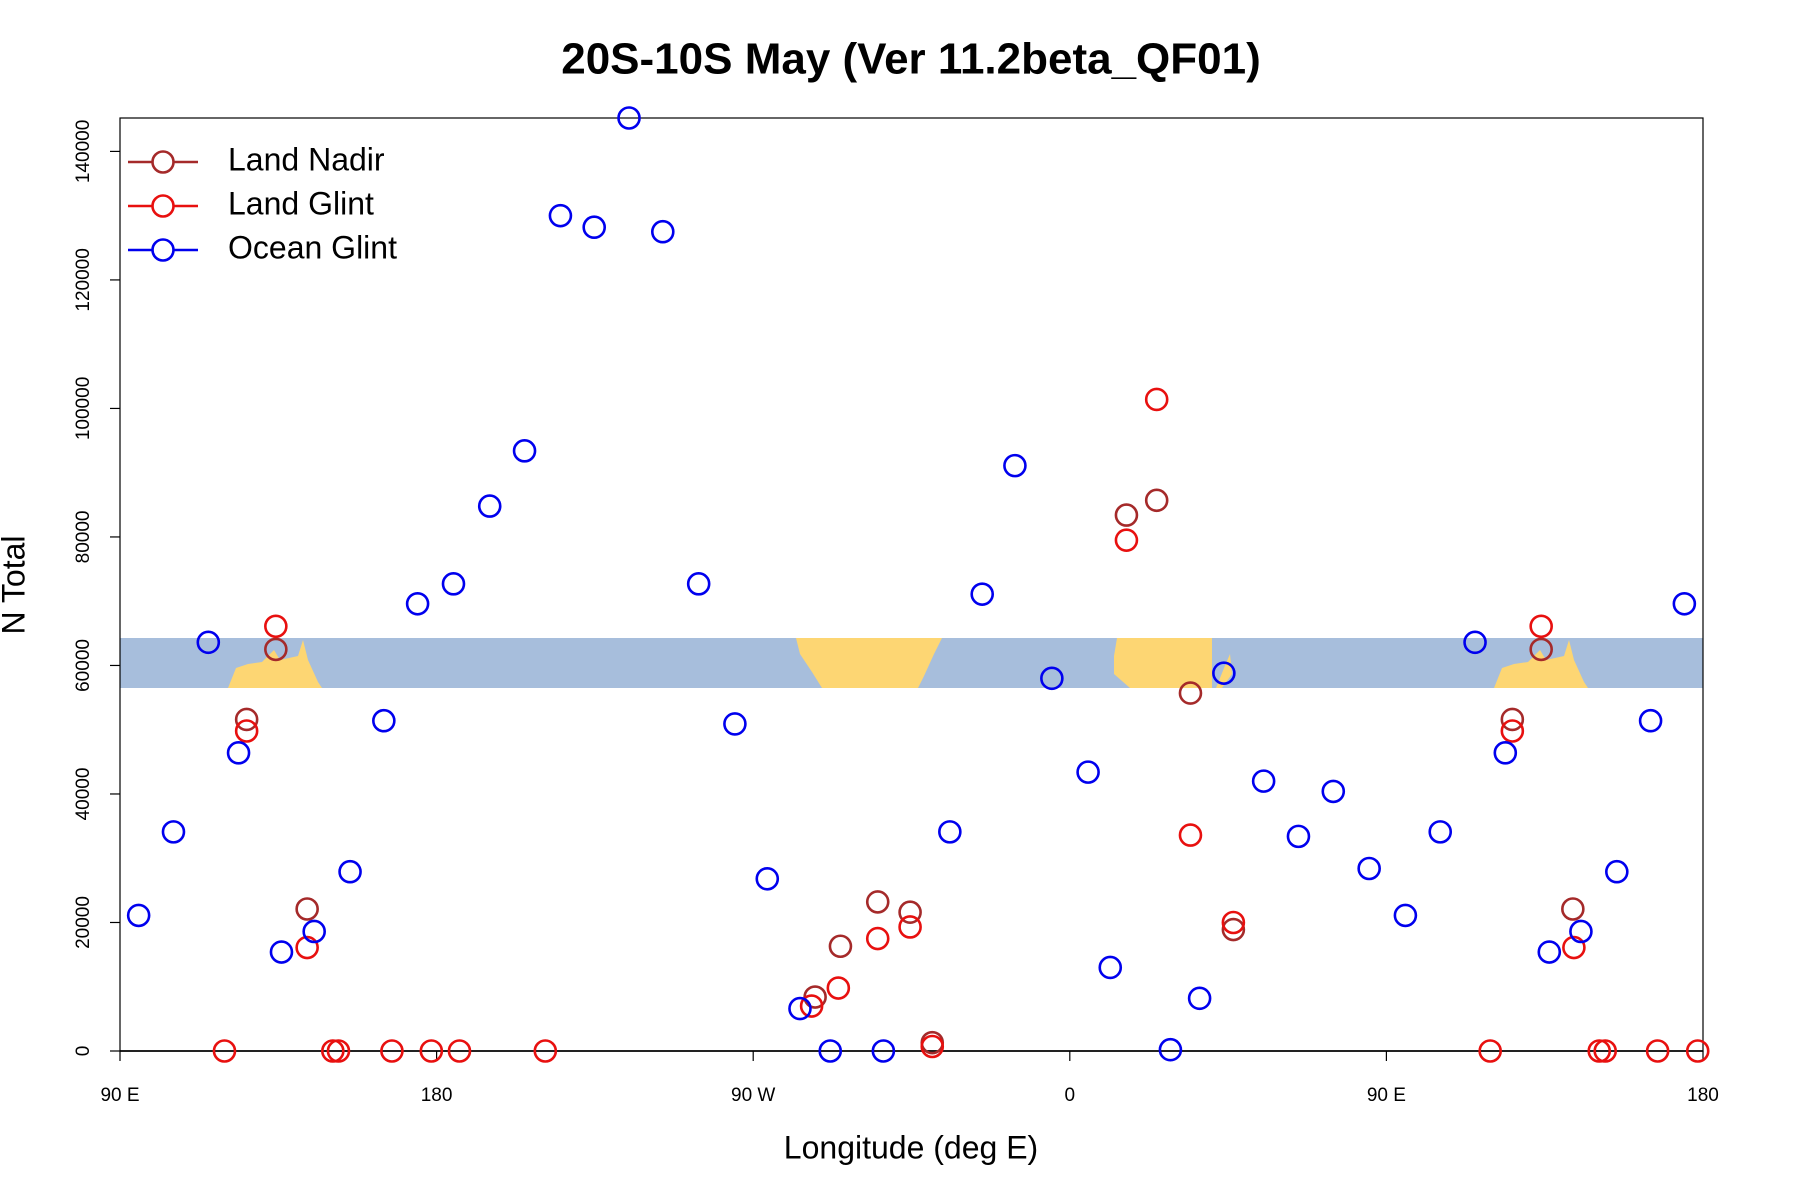 Image resolution: width=1800 pixels, height=1200 pixels. Describe the element at coordinates (911, 59) in the screenshot. I see `chart-title: 20S-10S May (Ver 11.2beta_QF01)` at that location.